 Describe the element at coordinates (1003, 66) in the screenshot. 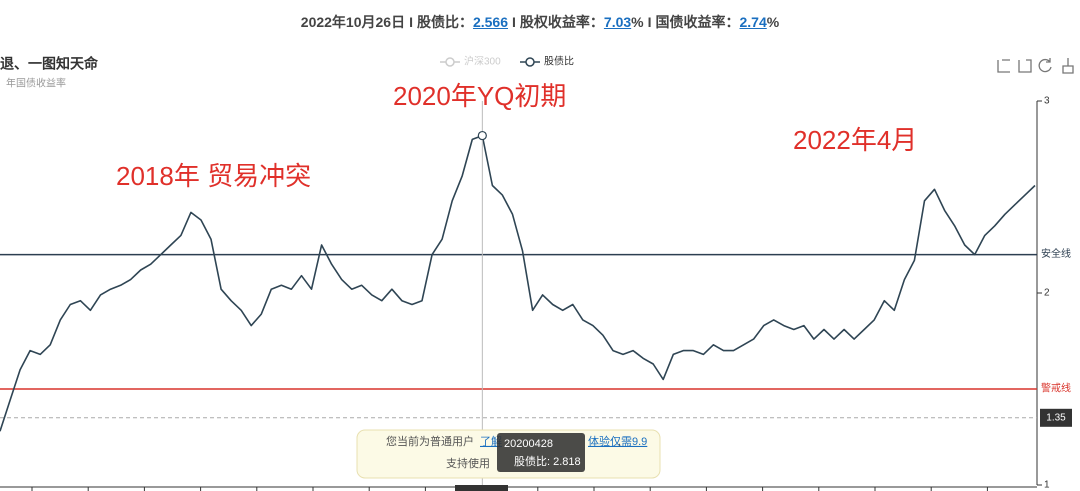

I see `tool-zoom` at that location.